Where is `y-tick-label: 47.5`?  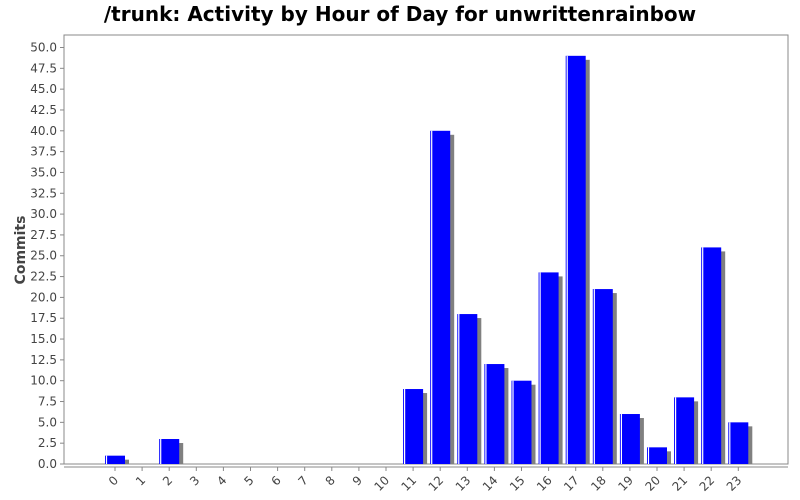 y-tick-label: 47.5 is located at coordinates (43, 68).